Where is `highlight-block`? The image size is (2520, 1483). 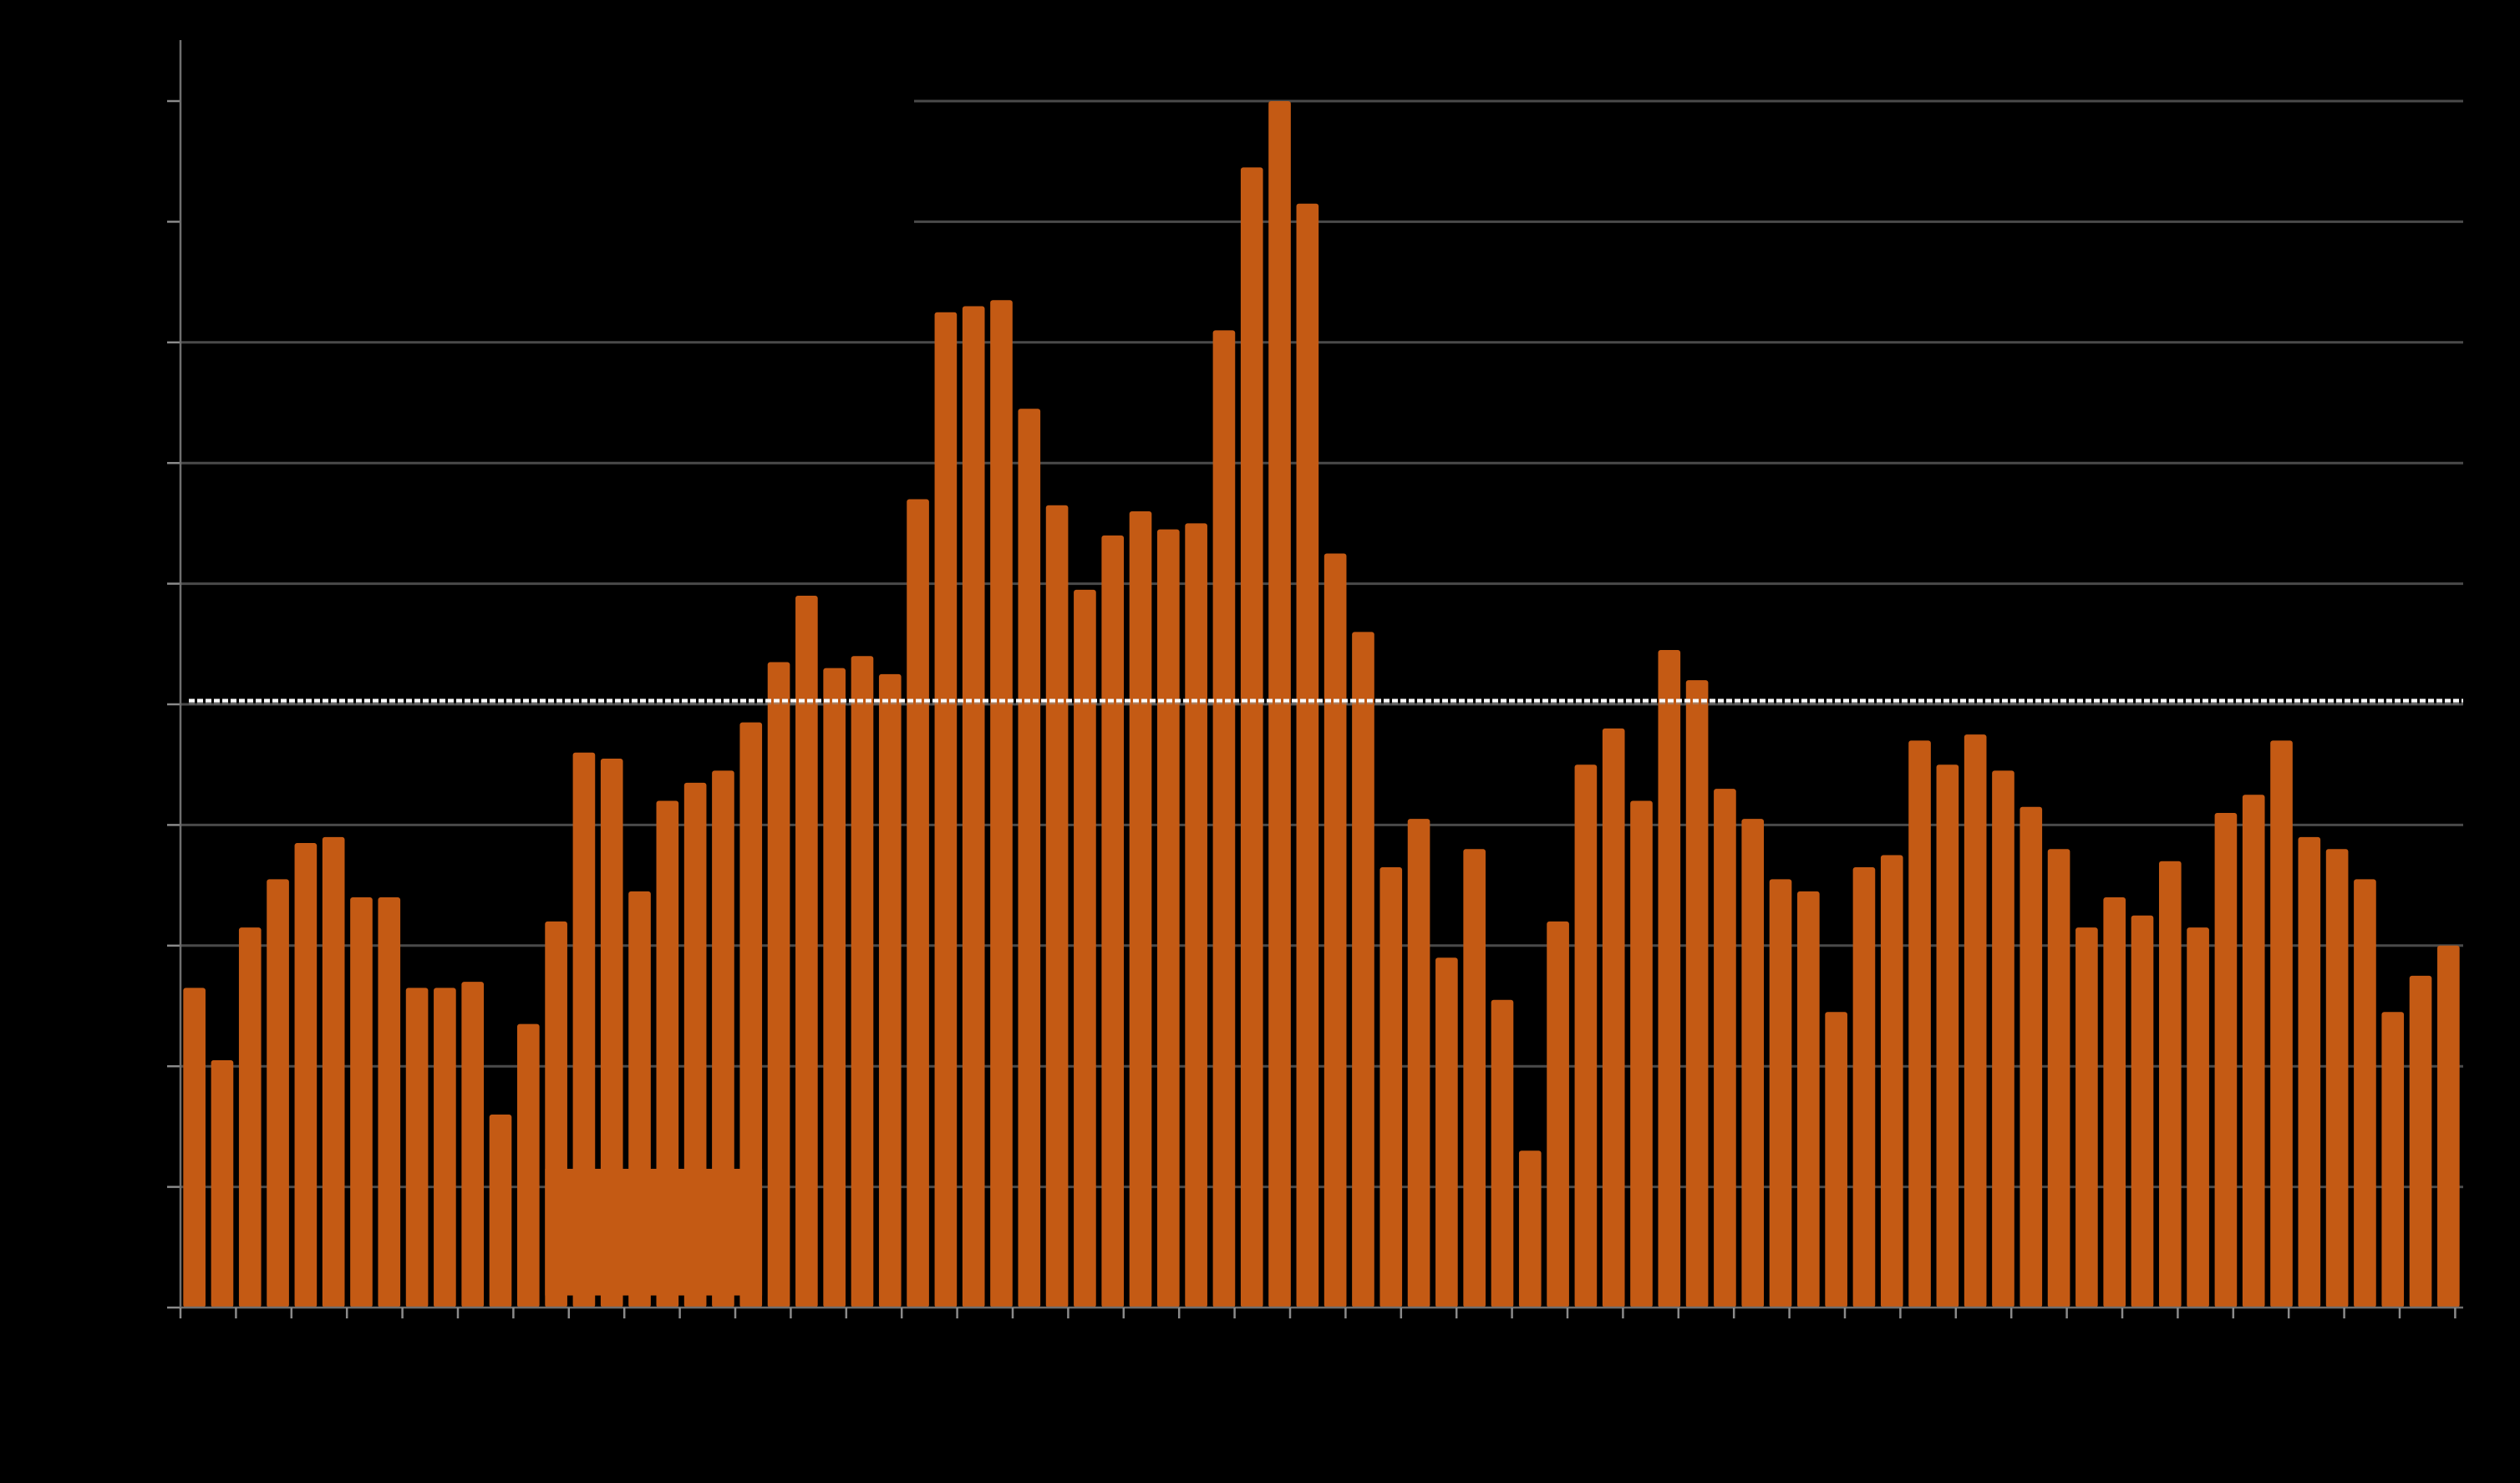
highlight-block is located at coordinates (654, 1232).